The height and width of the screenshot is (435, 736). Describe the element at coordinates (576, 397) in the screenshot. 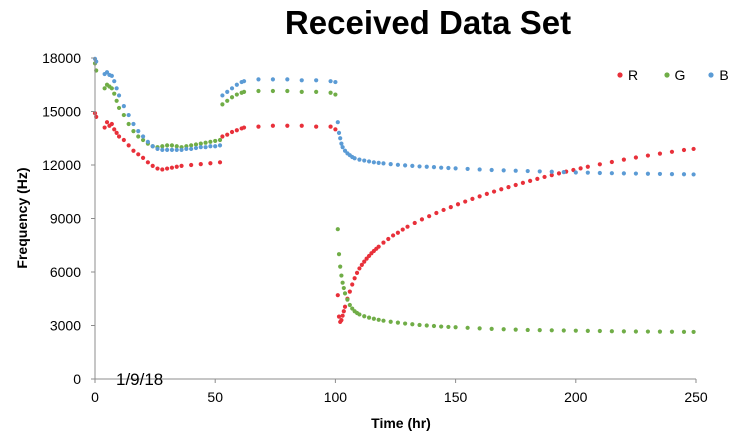

I see `x-tick-label: 200` at that location.